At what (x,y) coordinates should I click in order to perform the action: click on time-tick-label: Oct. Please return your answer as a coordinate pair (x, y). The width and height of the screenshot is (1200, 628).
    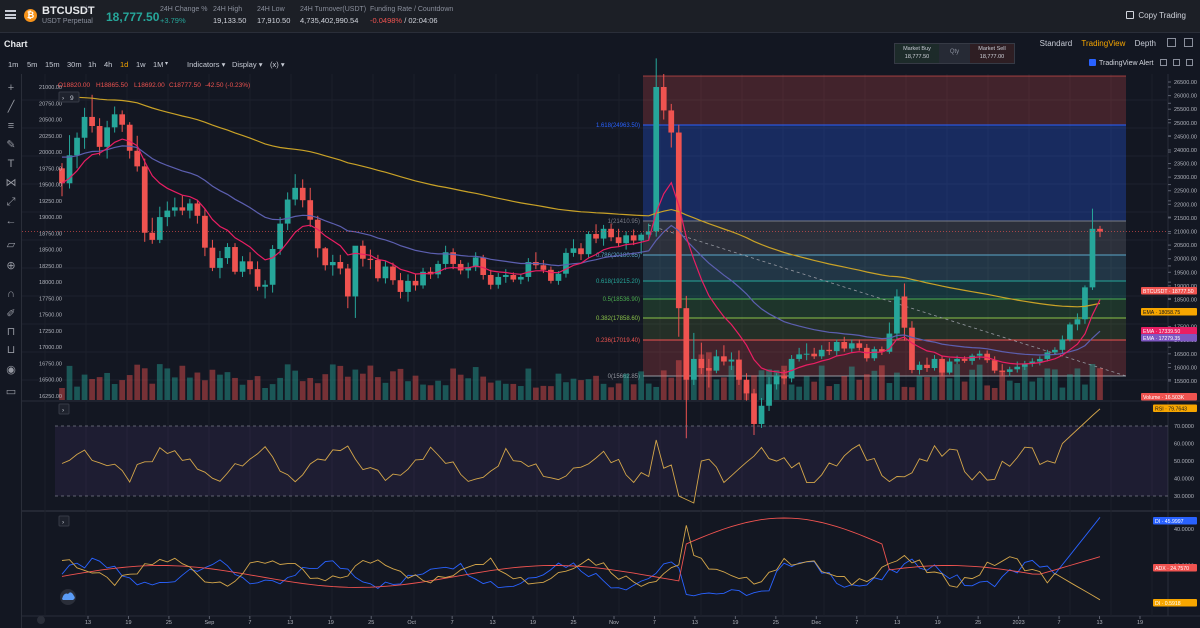
    Looking at the image, I should click on (411, 623).